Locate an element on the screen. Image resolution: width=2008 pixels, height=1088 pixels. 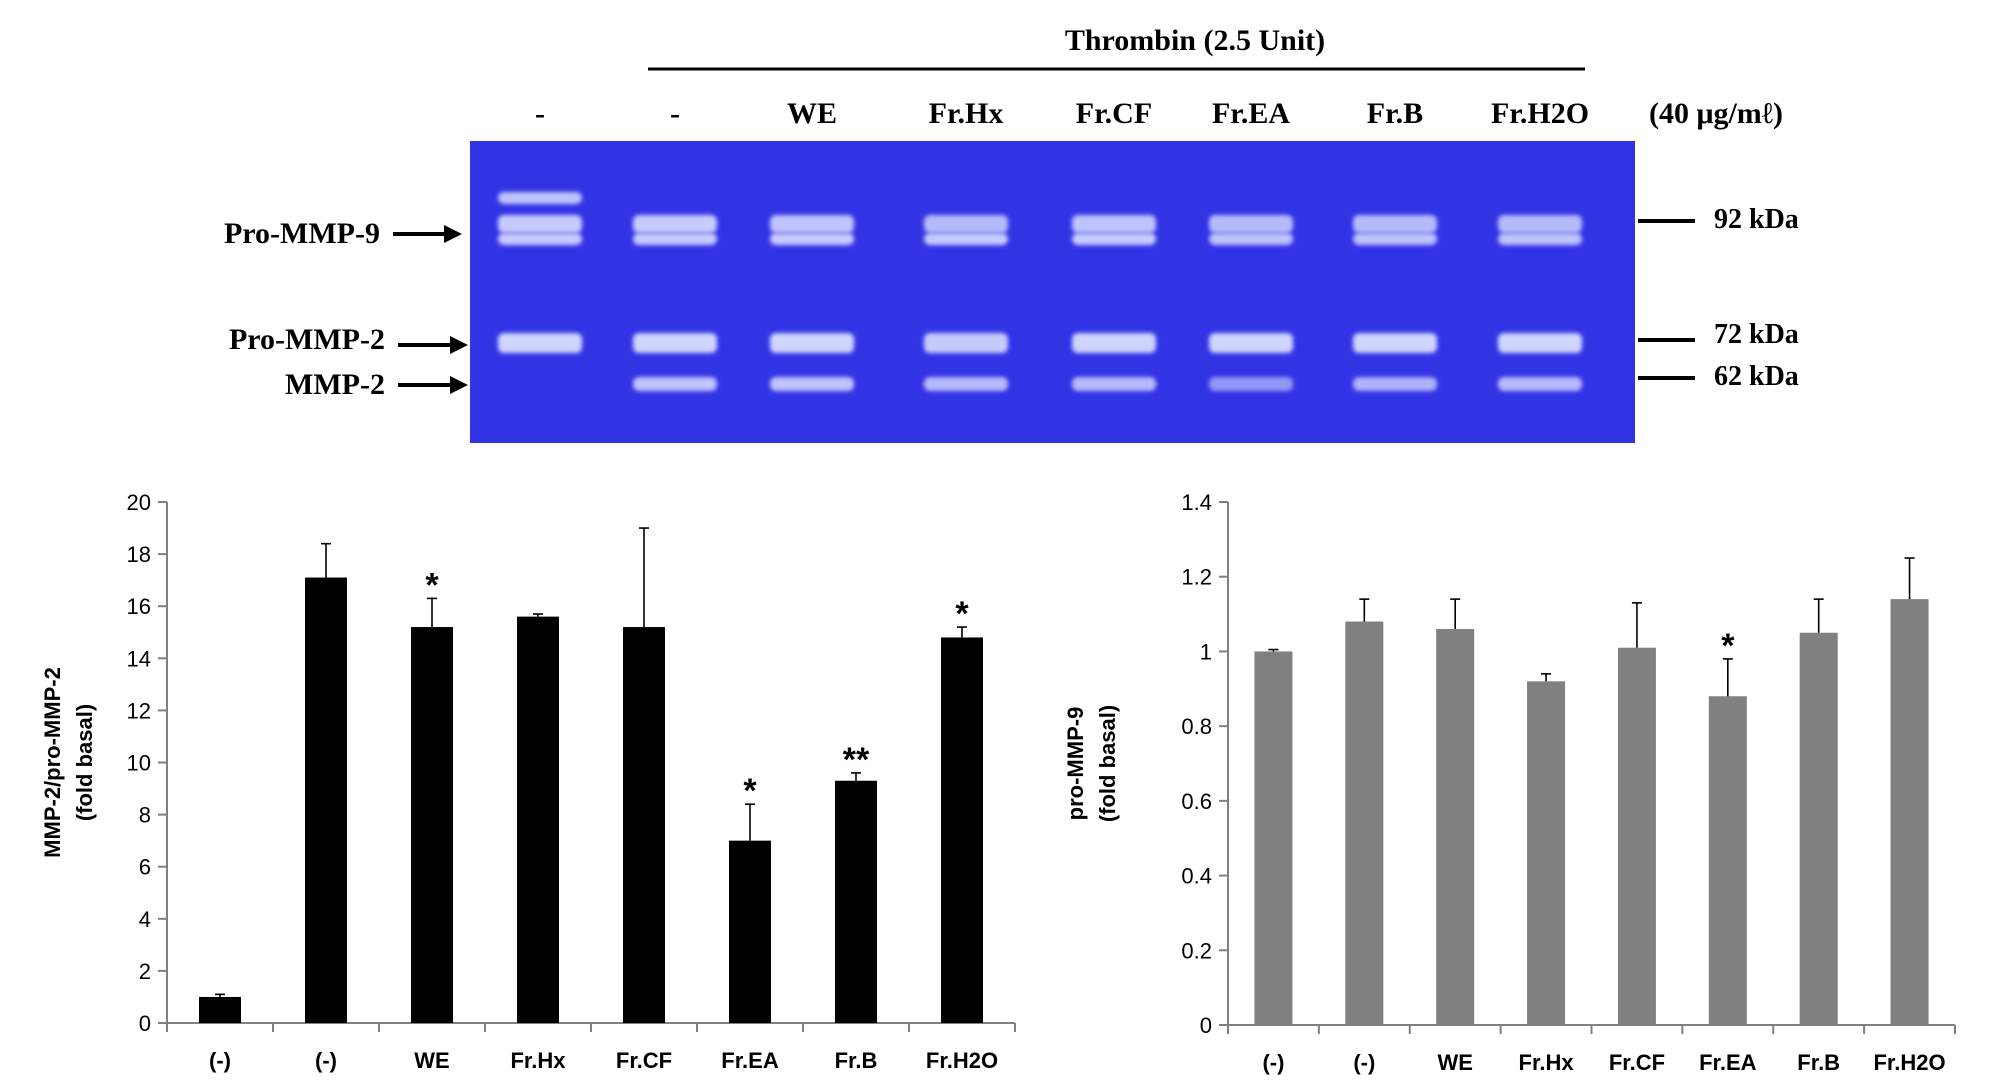
lane-label: WE is located at coordinates (812, 113).